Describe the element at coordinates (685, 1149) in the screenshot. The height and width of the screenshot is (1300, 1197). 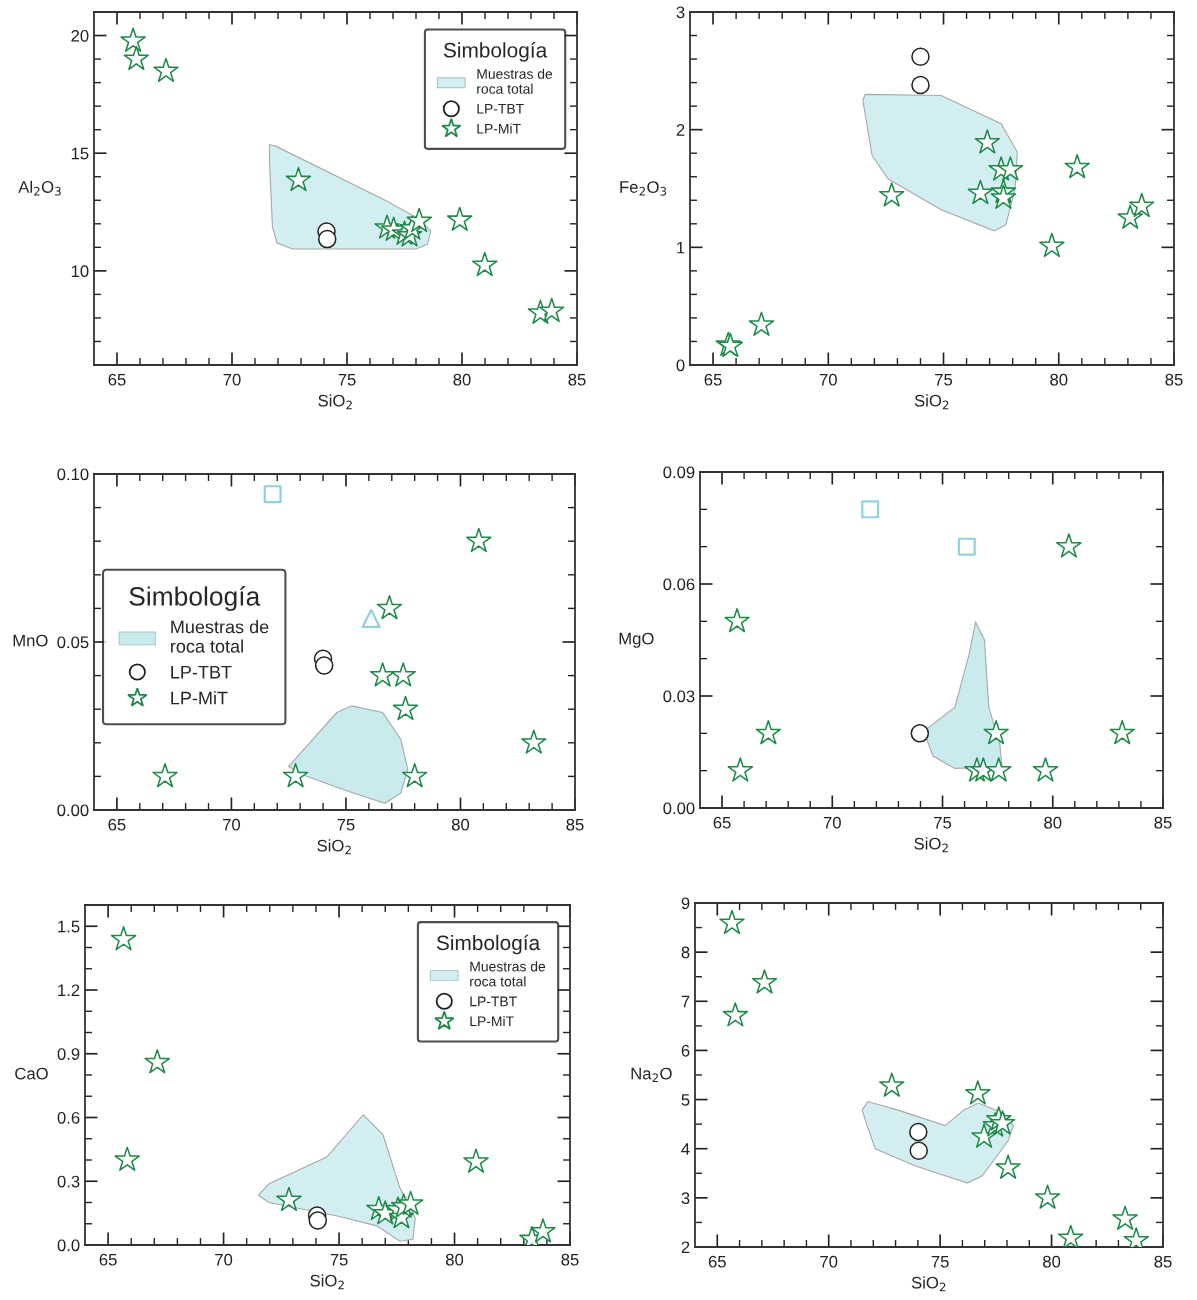
I see `y-tick-label: 4` at that location.